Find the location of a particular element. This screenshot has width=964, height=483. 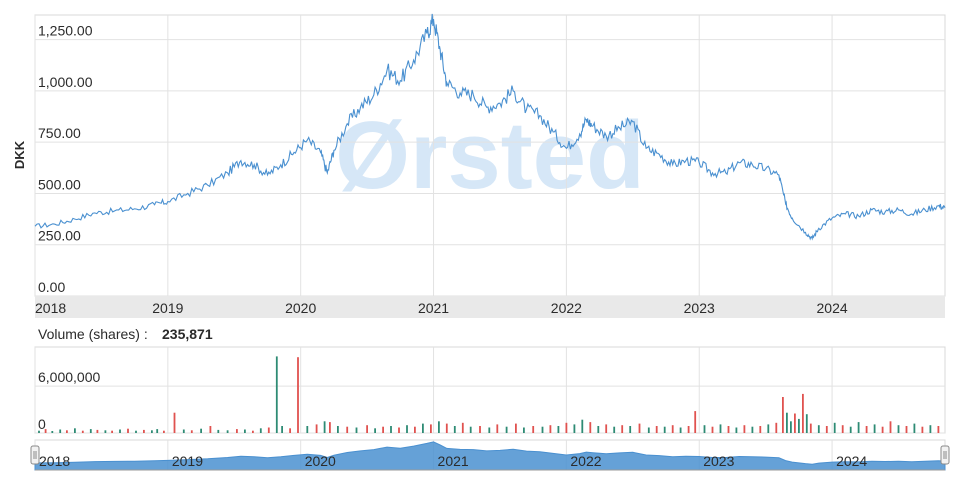

navigator-tick-1: 2019 is located at coordinates (187, 461).